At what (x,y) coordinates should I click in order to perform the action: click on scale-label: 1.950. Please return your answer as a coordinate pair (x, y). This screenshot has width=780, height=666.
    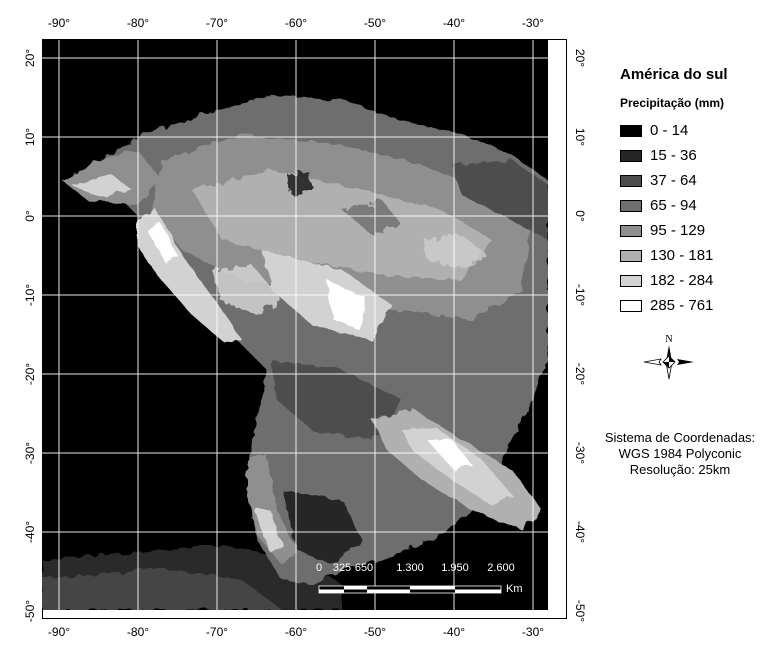
    Looking at the image, I should click on (455, 568).